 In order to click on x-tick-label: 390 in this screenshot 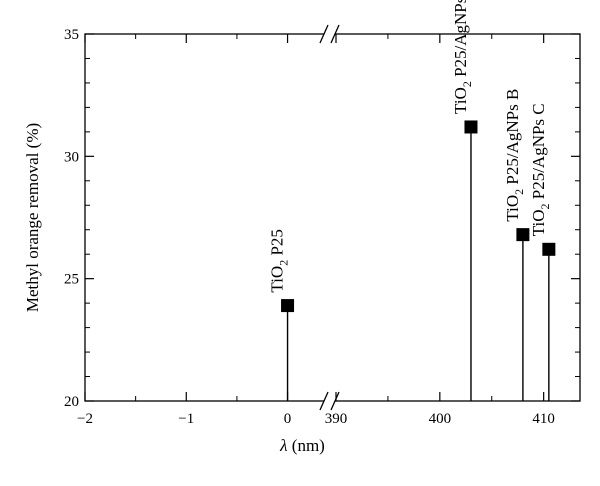, I will do `click(336, 419)`.